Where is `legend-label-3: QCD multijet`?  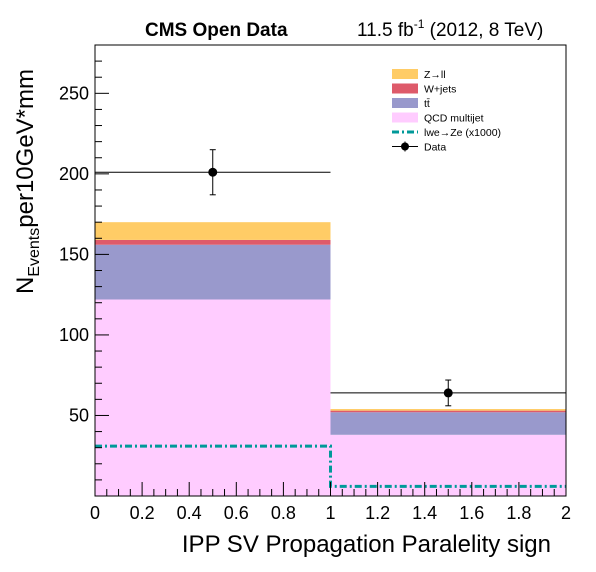
legend-label-3: QCD multijet is located at coordinates (454, 119).